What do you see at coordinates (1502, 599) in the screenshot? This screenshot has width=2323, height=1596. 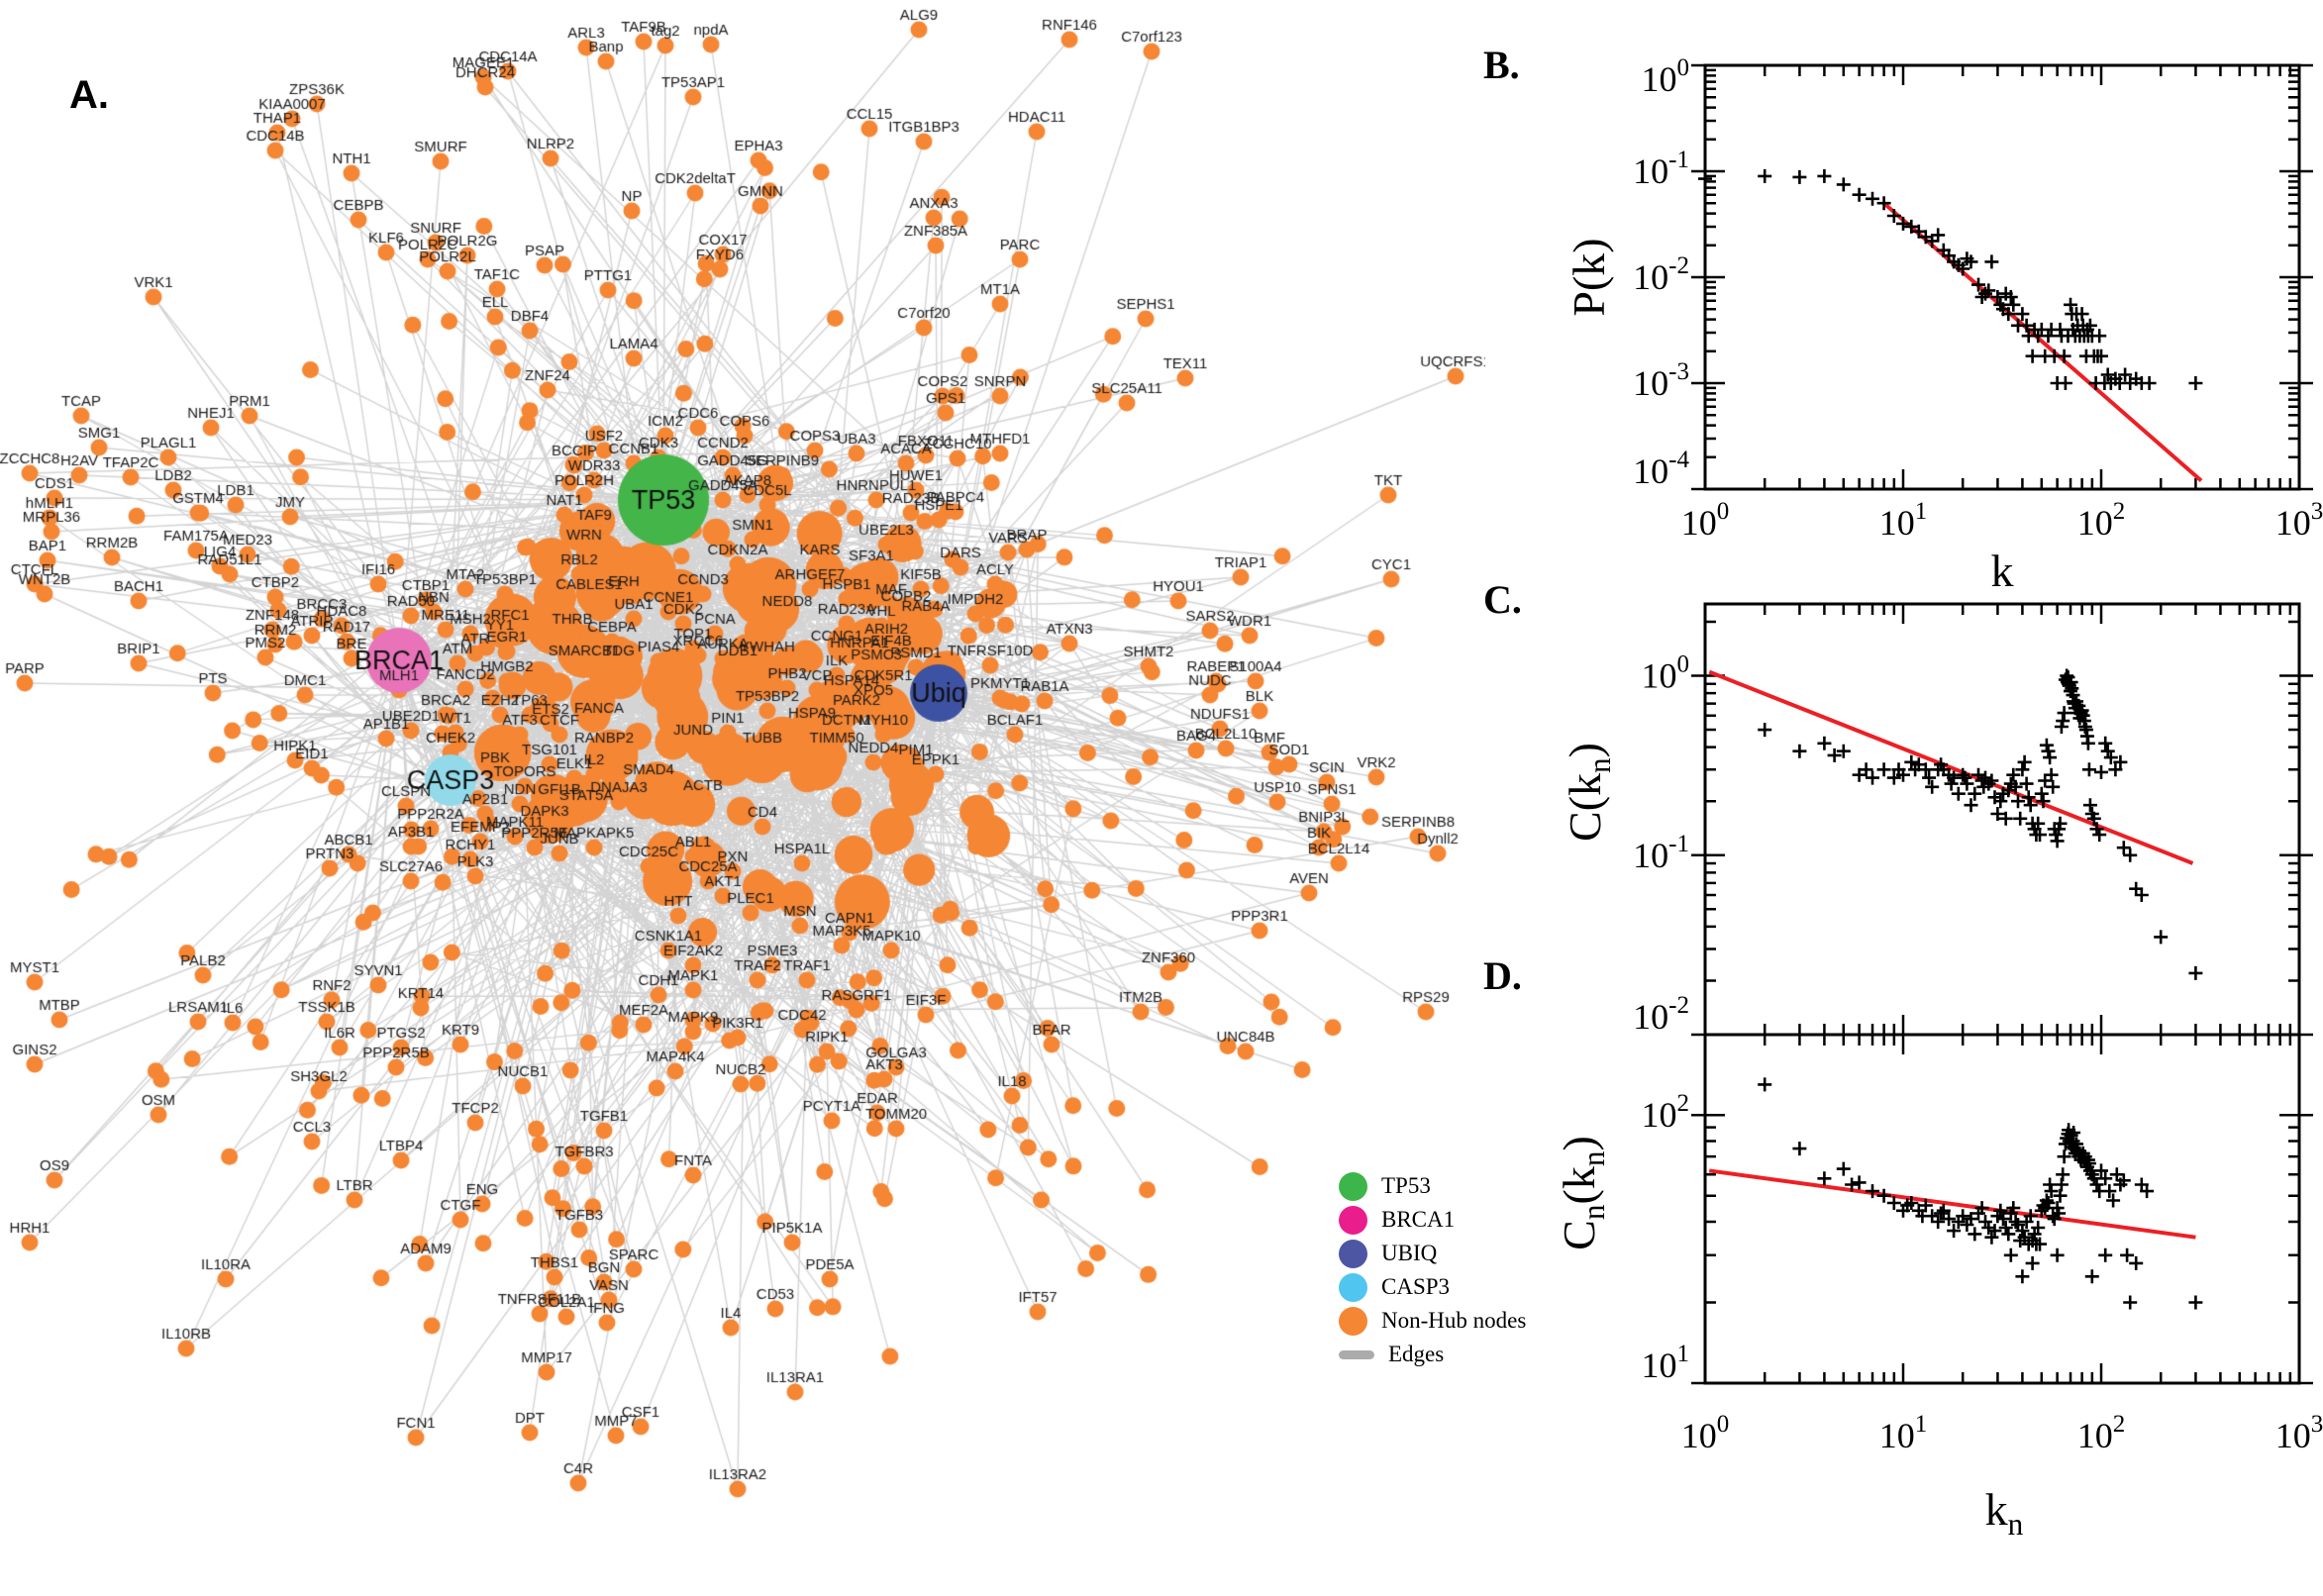 I see `panel-label-c: C.` at bounding box center [1502, 599].